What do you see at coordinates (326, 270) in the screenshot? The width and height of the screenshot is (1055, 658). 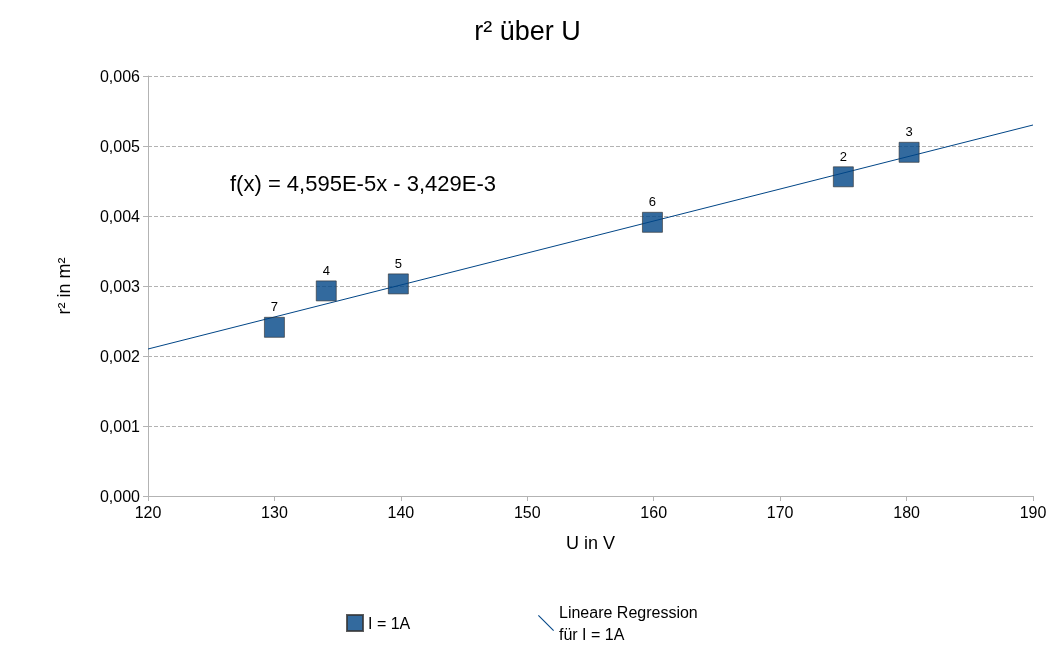 I see `annotation: 4` at bounding box center [326, 270].